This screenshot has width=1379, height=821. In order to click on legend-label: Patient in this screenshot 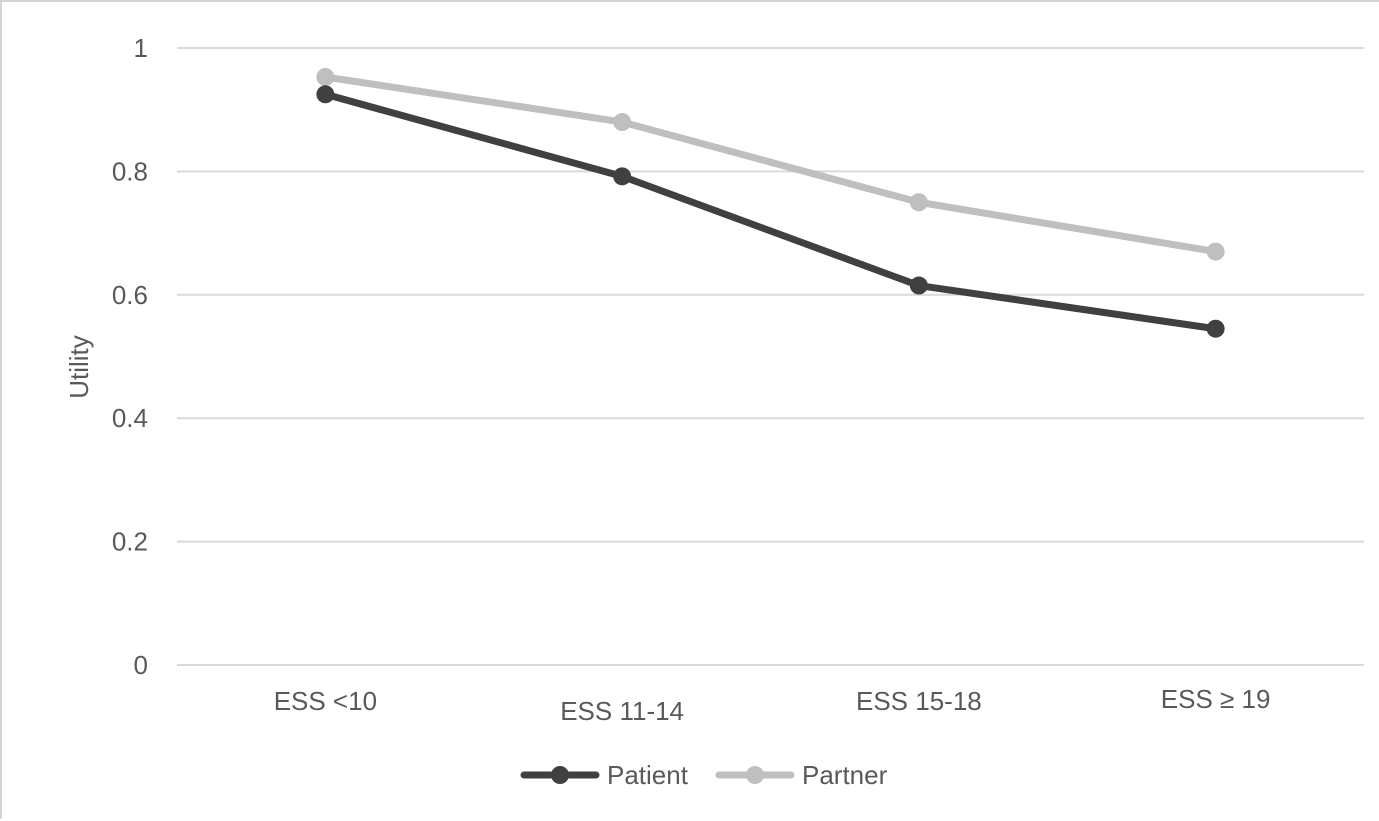, I will do `click(648, 775)`.